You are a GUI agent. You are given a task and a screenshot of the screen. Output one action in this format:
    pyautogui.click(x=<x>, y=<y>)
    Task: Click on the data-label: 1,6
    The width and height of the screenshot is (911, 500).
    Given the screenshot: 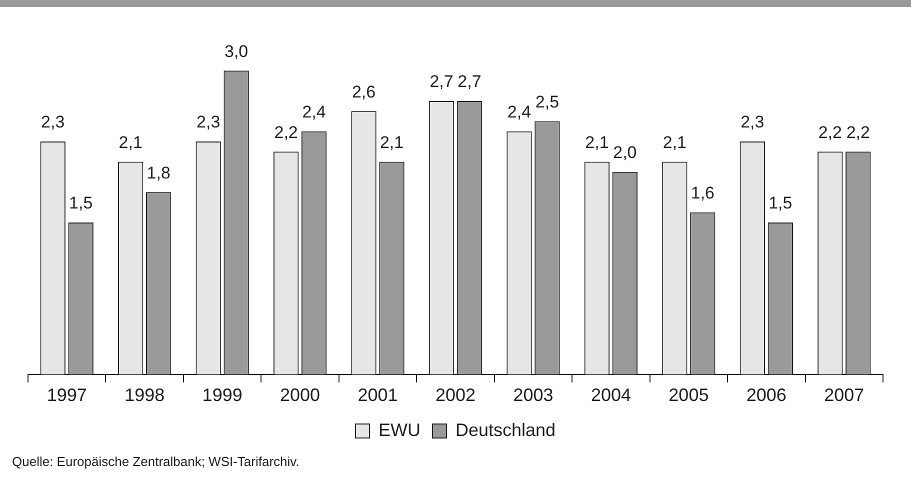 What is the action you would take?
    pyautogui.click(x=702, y=193)
    